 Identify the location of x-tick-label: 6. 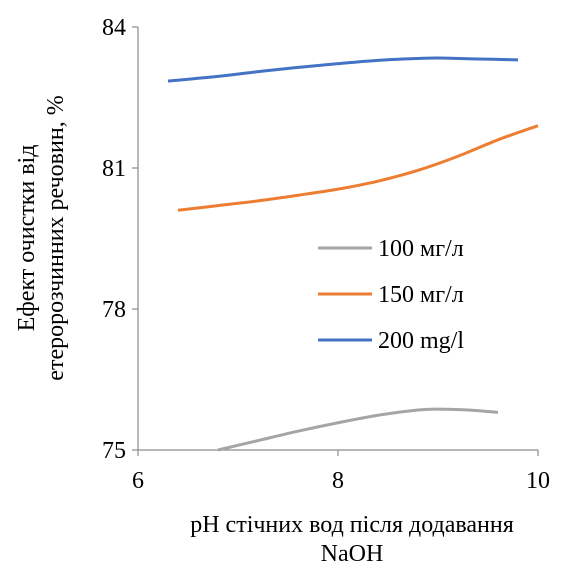
(138, 481).